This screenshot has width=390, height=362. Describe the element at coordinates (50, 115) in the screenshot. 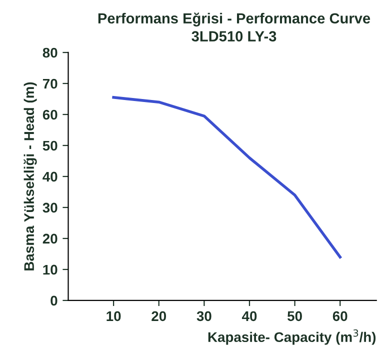

I see `y-tick-label: 60` at that location.